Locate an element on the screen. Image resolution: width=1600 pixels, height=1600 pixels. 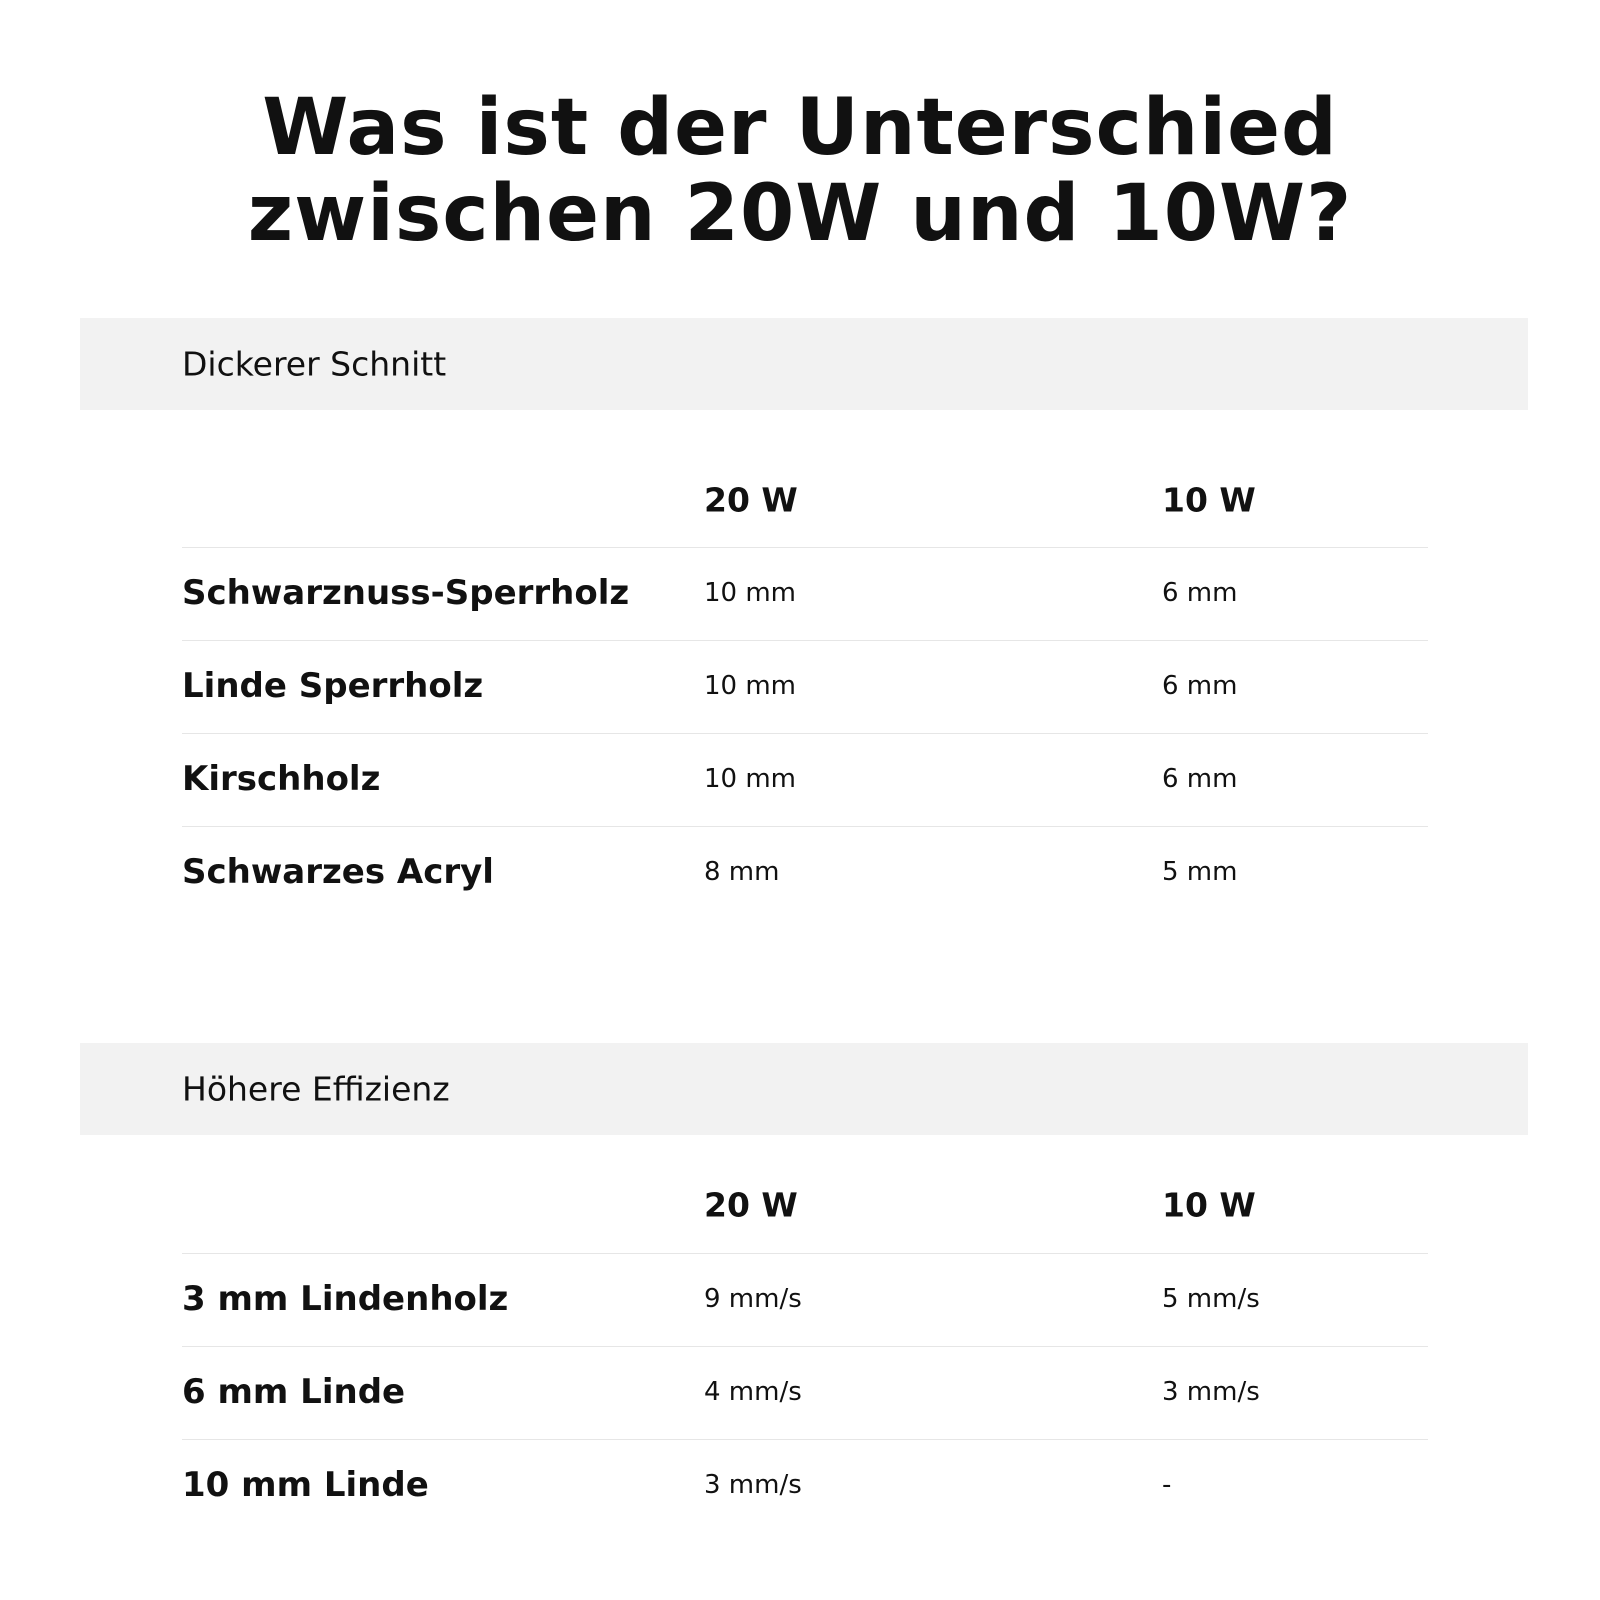
row-label: 3 mm Lindenholz is located at coordinates (345, 1299).